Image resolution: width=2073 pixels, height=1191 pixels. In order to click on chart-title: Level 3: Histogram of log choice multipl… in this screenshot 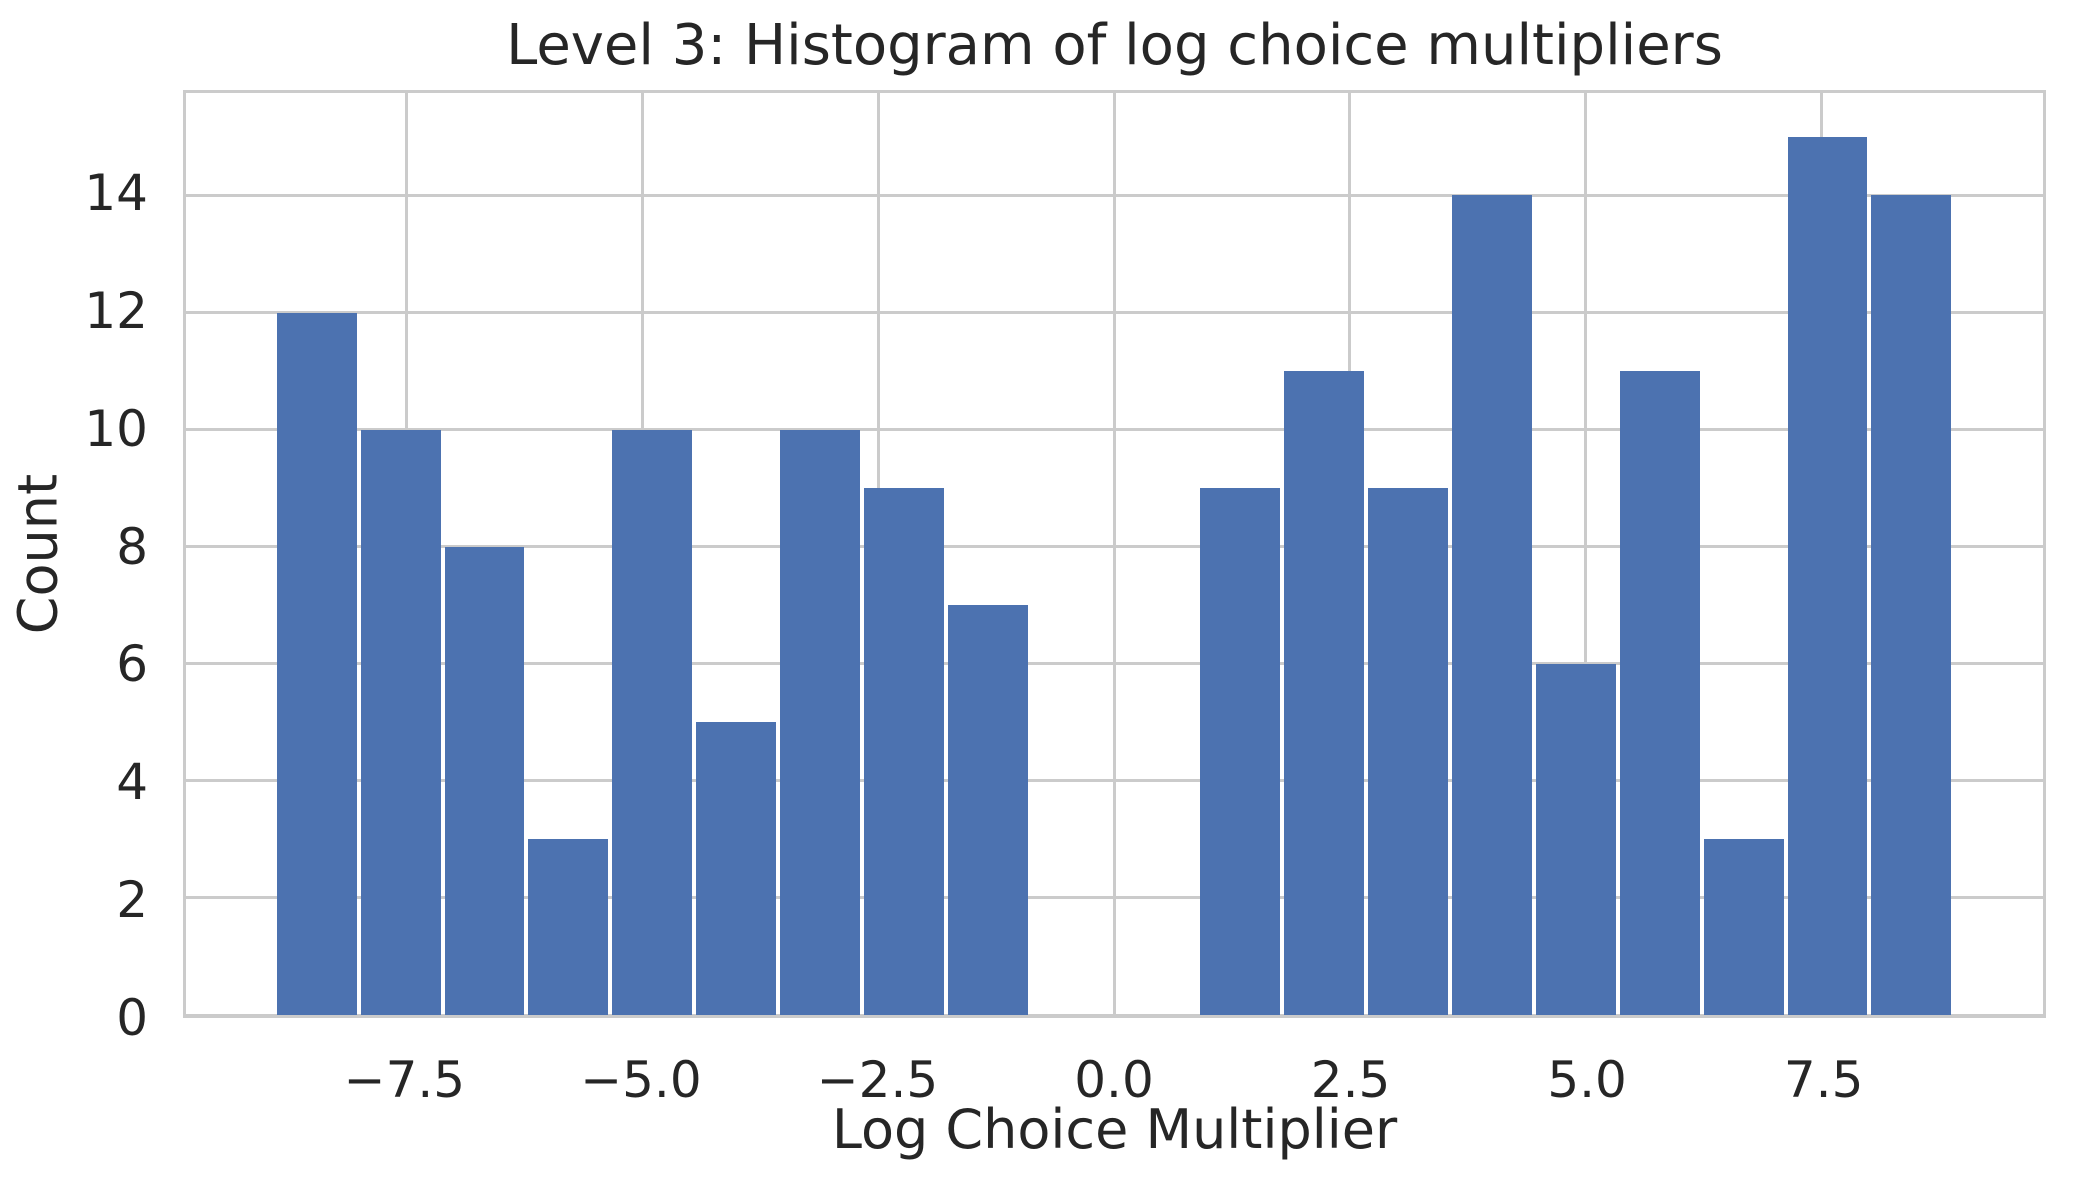, I will do `click(1114, 45)`.